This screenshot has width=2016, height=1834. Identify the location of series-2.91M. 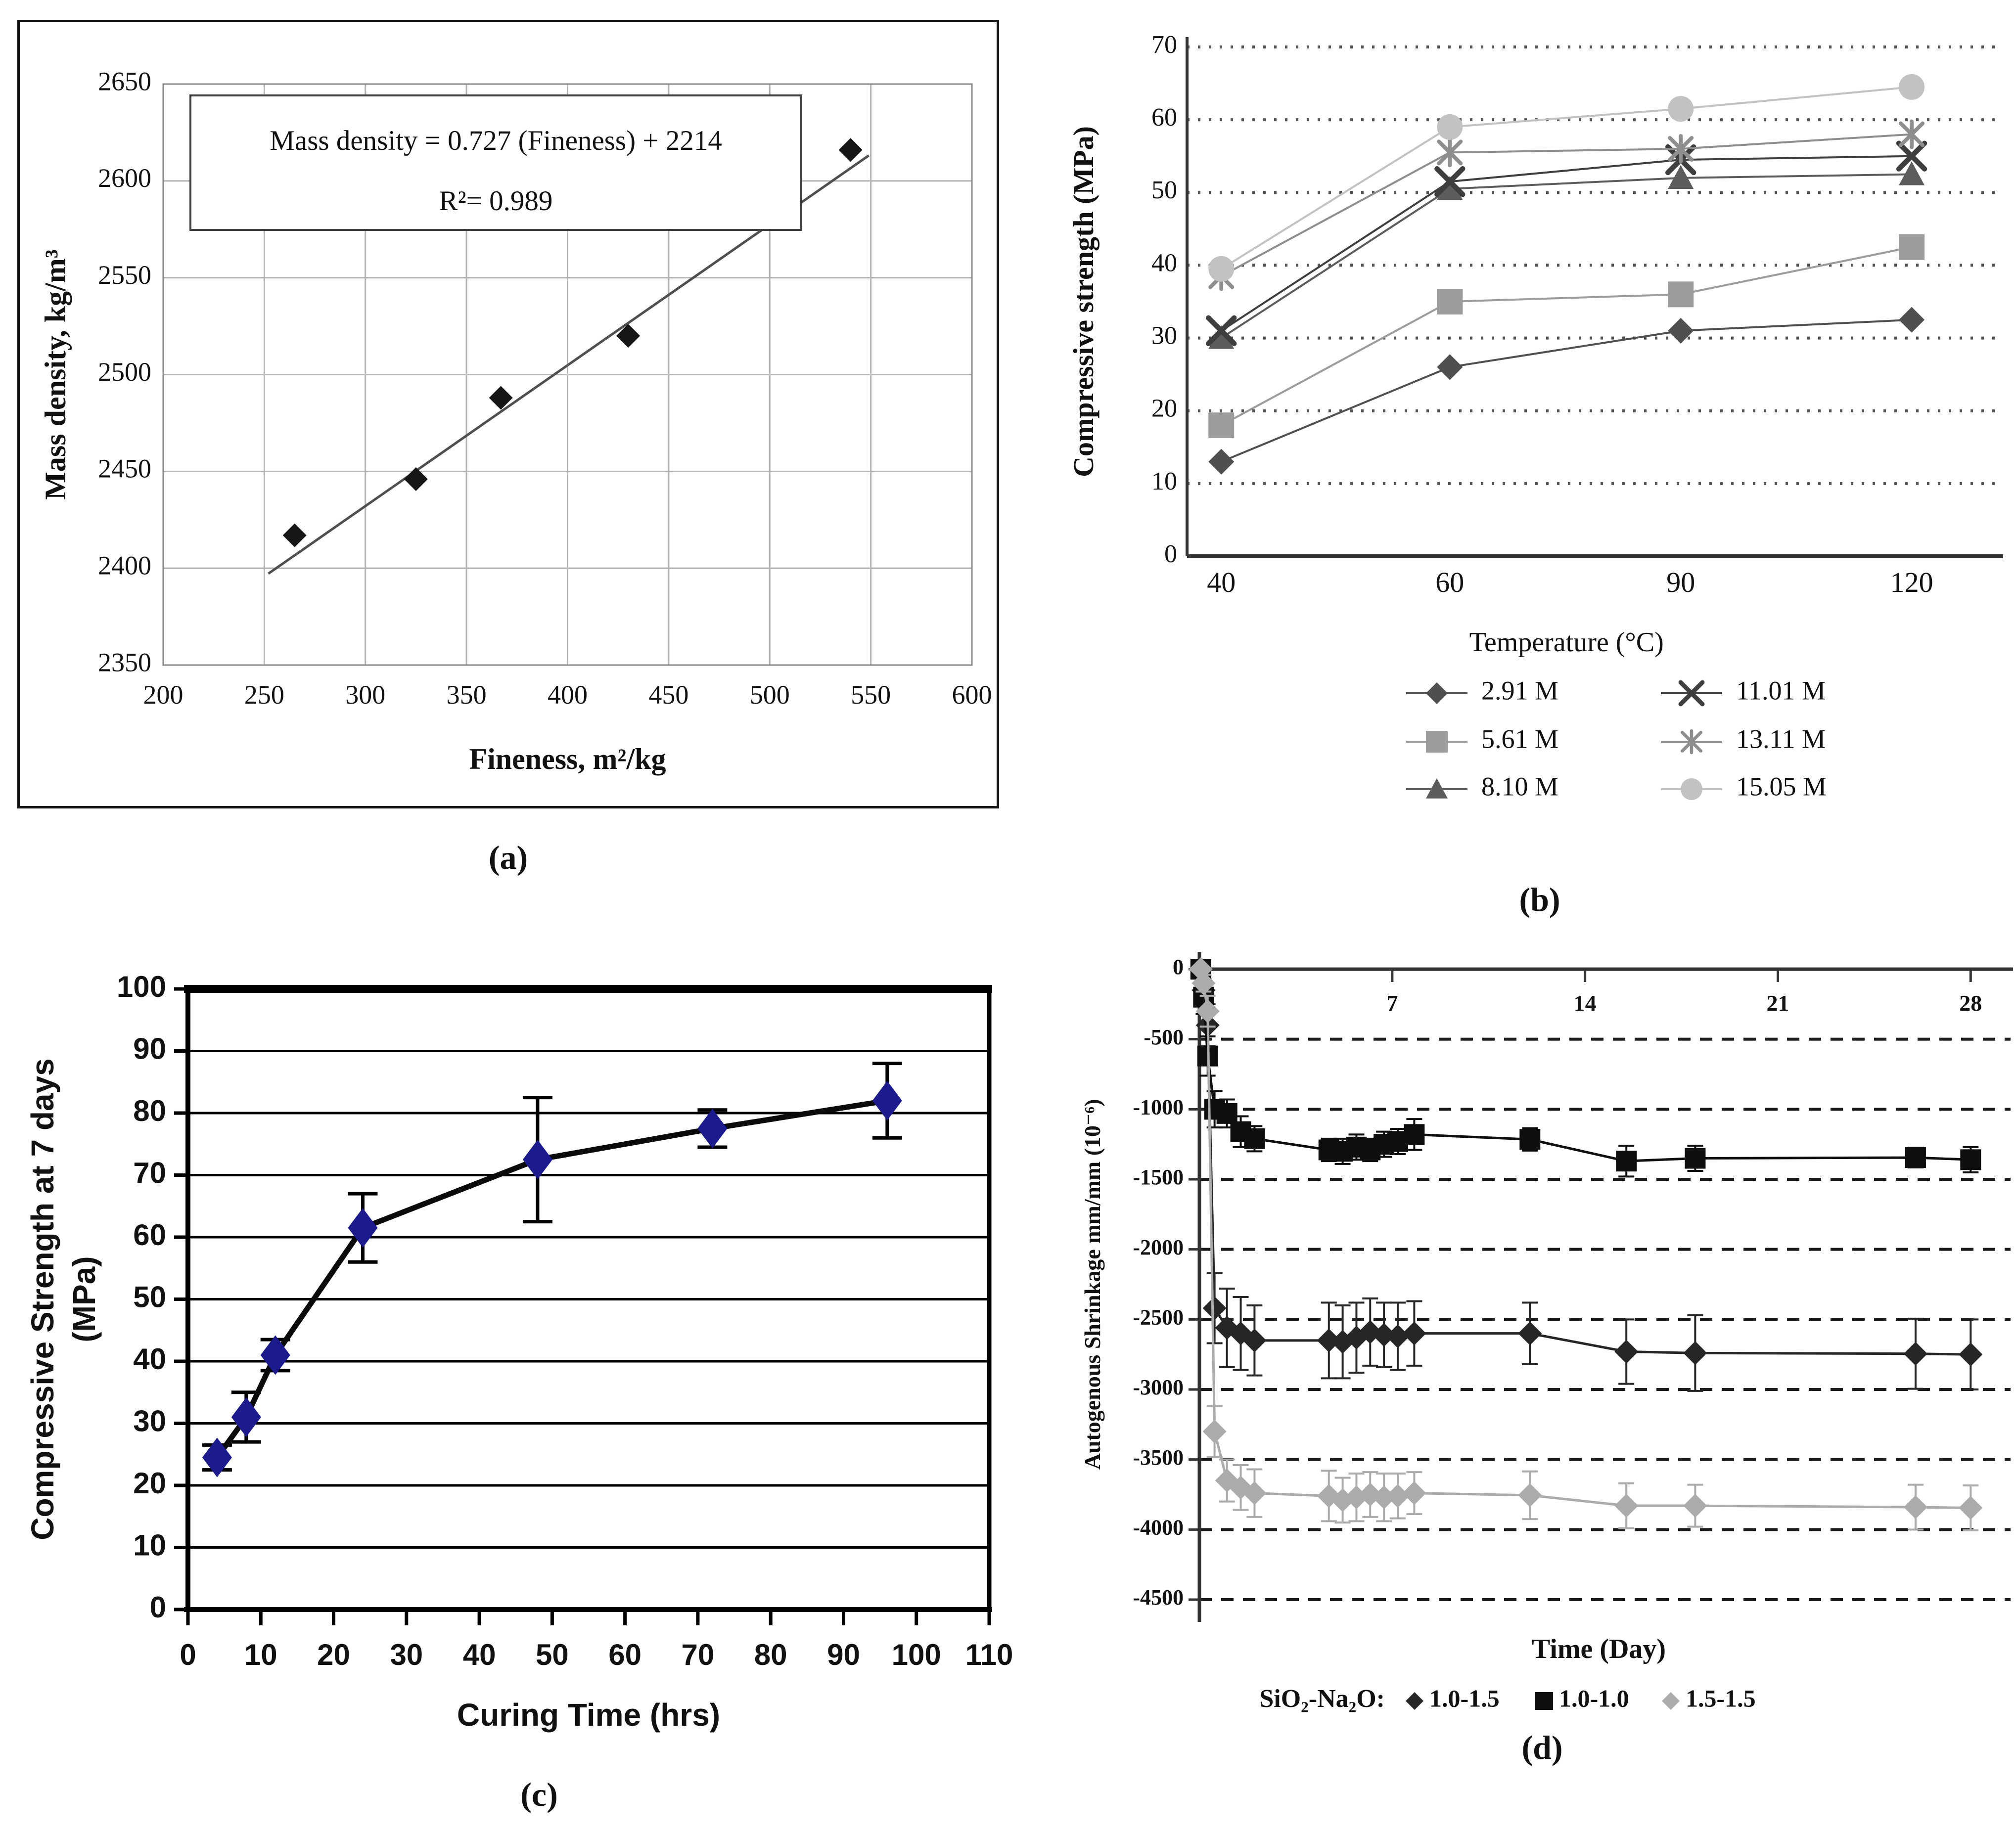
(1566, 391).